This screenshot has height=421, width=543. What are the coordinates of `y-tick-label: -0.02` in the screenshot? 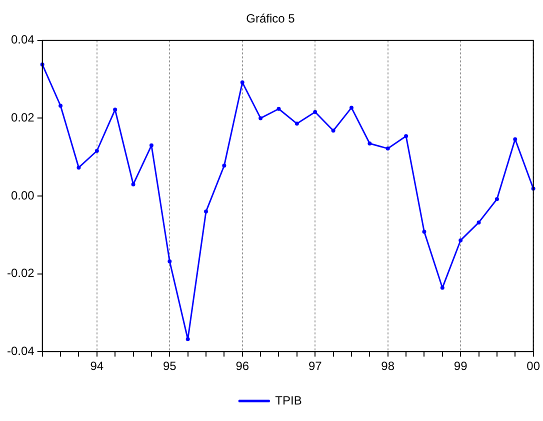 It's located at (20, 273).